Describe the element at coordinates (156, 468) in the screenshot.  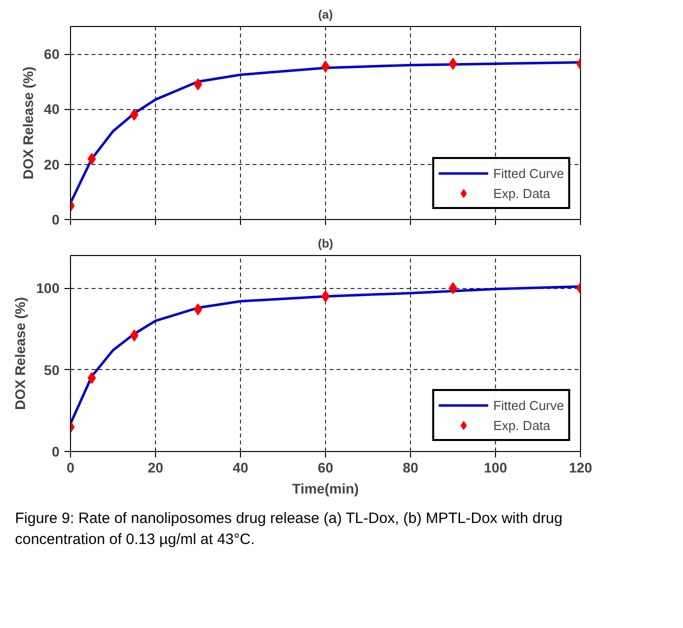
I see `x-tick-label: 20` at that location.